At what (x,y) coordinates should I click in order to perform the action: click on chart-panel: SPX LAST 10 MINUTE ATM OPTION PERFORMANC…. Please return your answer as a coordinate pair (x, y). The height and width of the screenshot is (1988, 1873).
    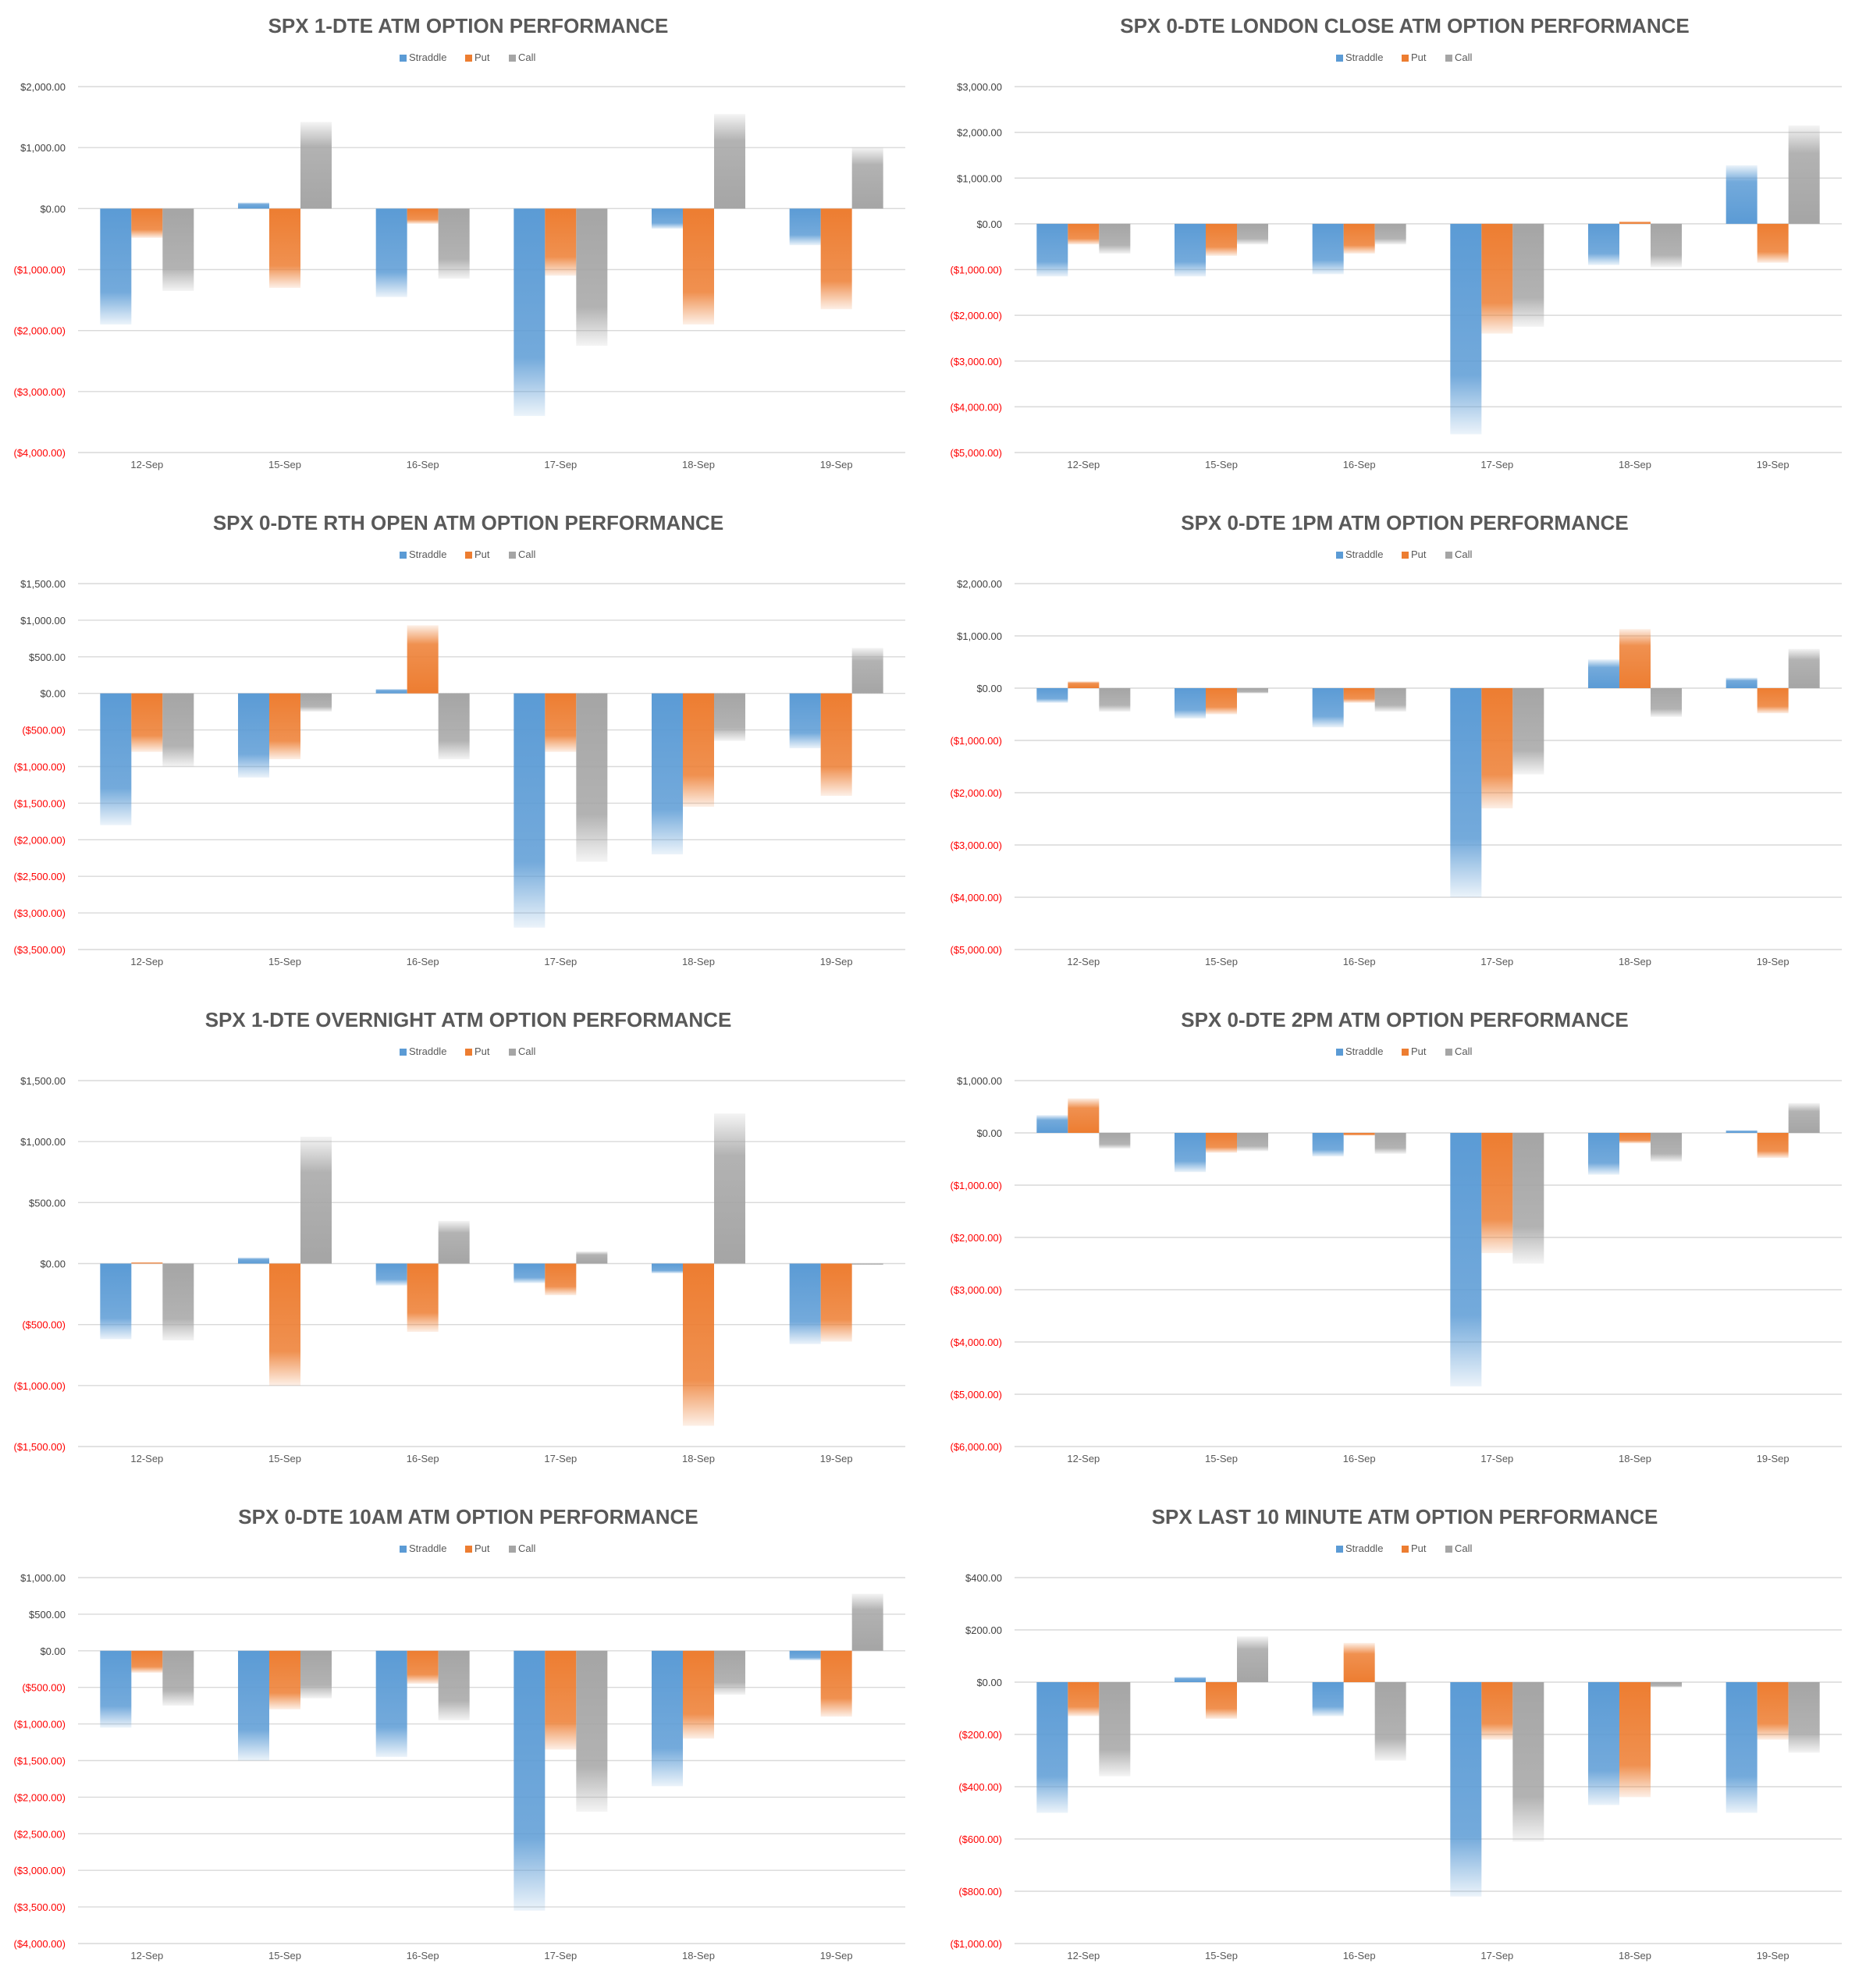
    Looking at the image, I should click on (1404, 1739).